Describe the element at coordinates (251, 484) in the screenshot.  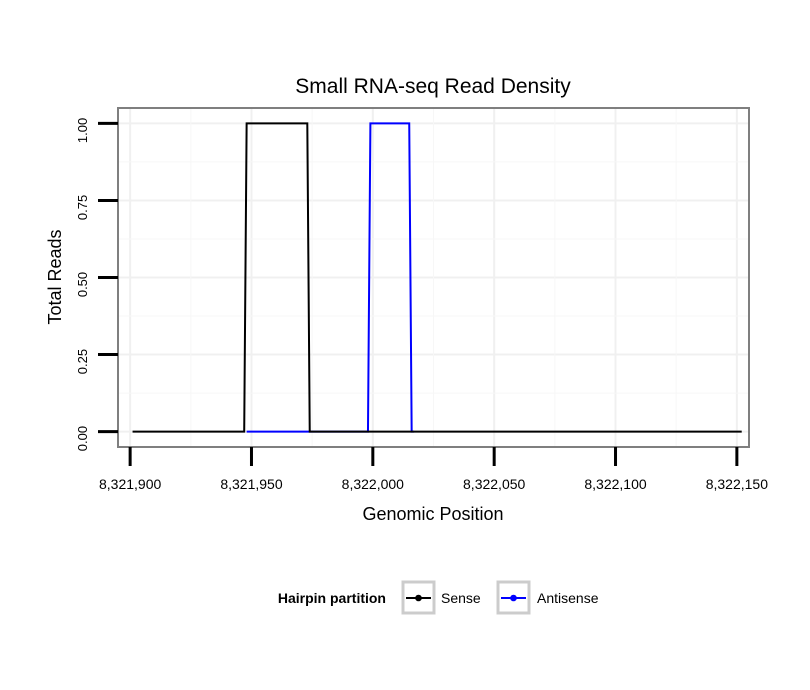
I see `x-tick-label-1: 8,321,950` at that location.